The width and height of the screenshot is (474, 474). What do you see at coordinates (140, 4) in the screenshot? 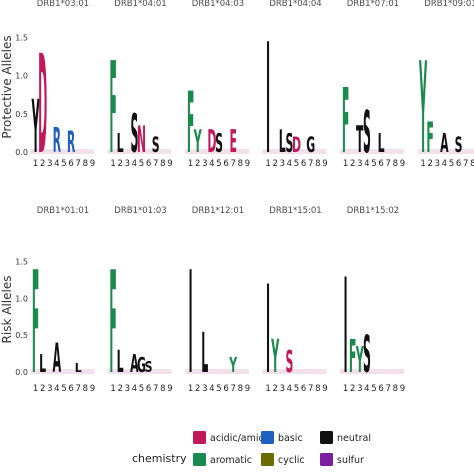
I see `panel-title: DRB1*04:01` at bounding box center [140, 4].